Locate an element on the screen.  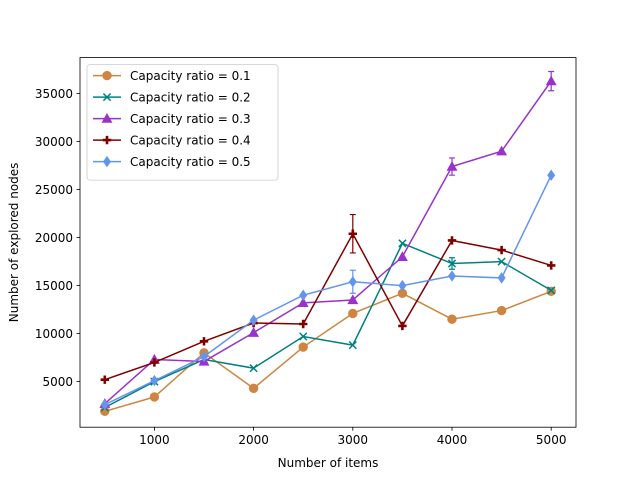
y-axis-label: Number of explored nodes is located at coordinates (14, 243).